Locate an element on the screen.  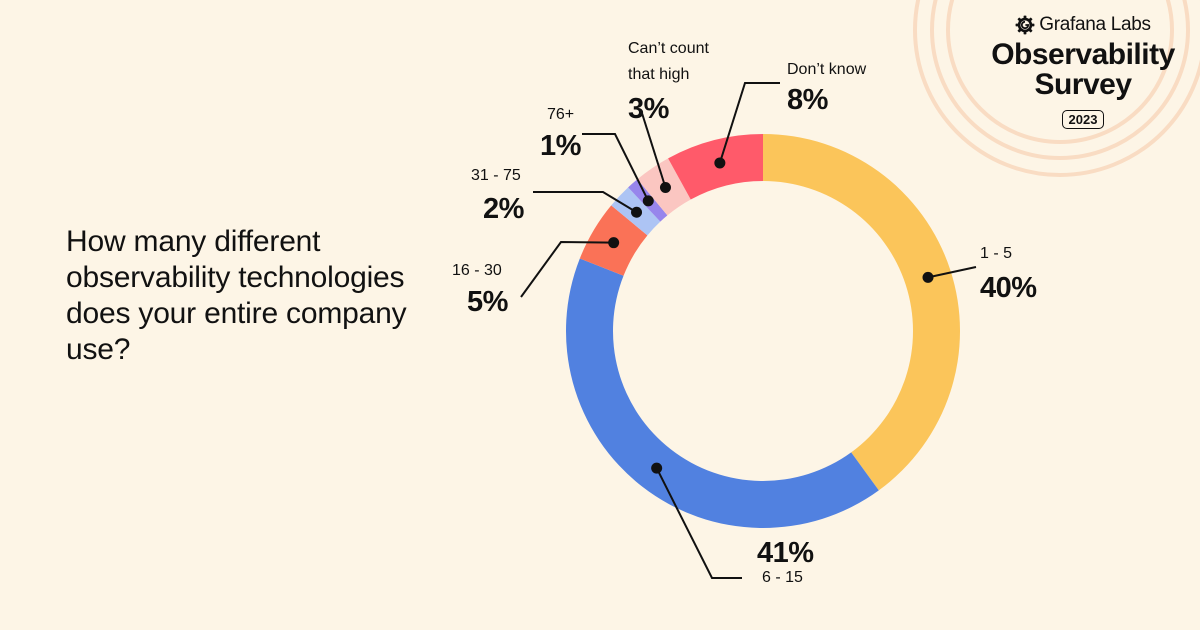
label-76-plus-percent: 1% is located at coordinates (560, 146).